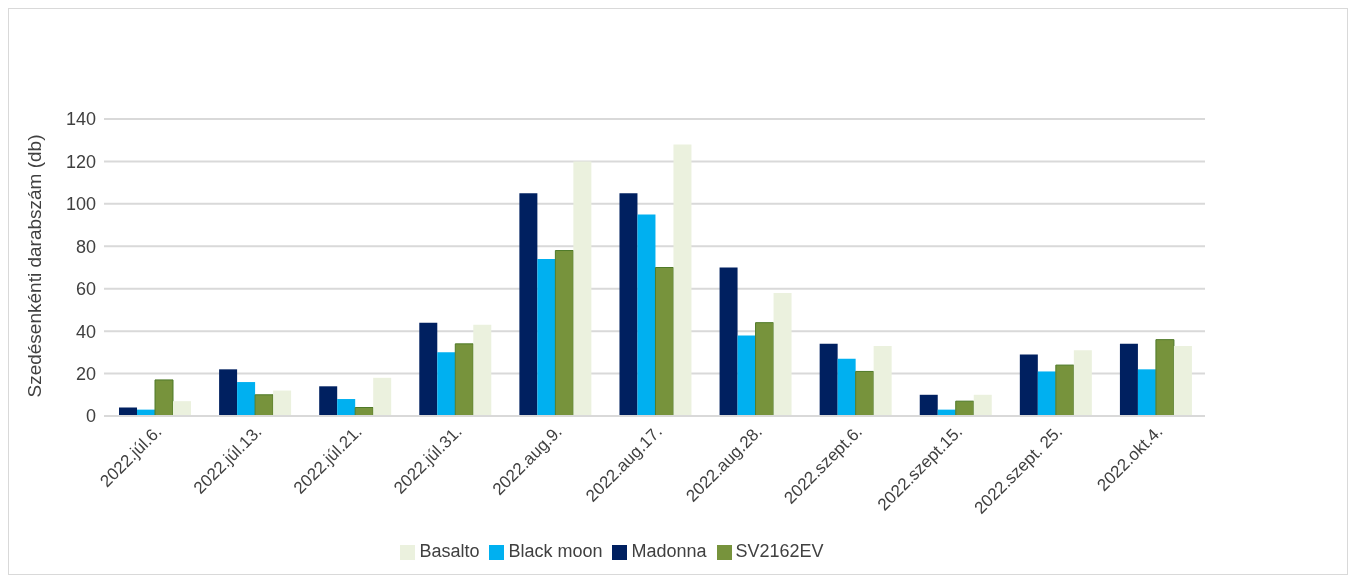 This screenshot has height=583, width=1356. I want to click on y-tick-label: 100, so click(80, 204).